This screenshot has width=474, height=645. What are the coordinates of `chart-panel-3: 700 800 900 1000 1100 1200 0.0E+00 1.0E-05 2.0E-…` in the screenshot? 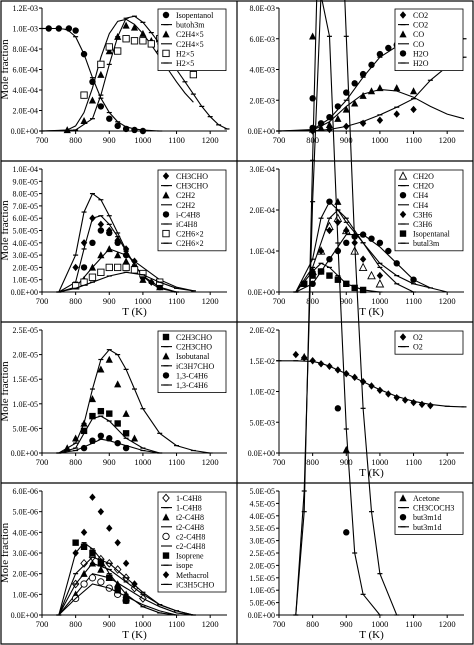 It's located at (113, 241).